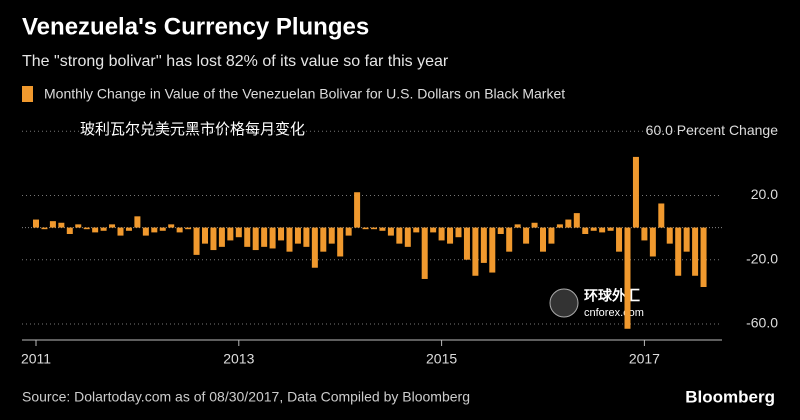 The height and width of the screenshot is (420, 800). Describe the element at coordinates (614, 313) in the screenshot. I see `watermark-url: cnforex.com` at that location.